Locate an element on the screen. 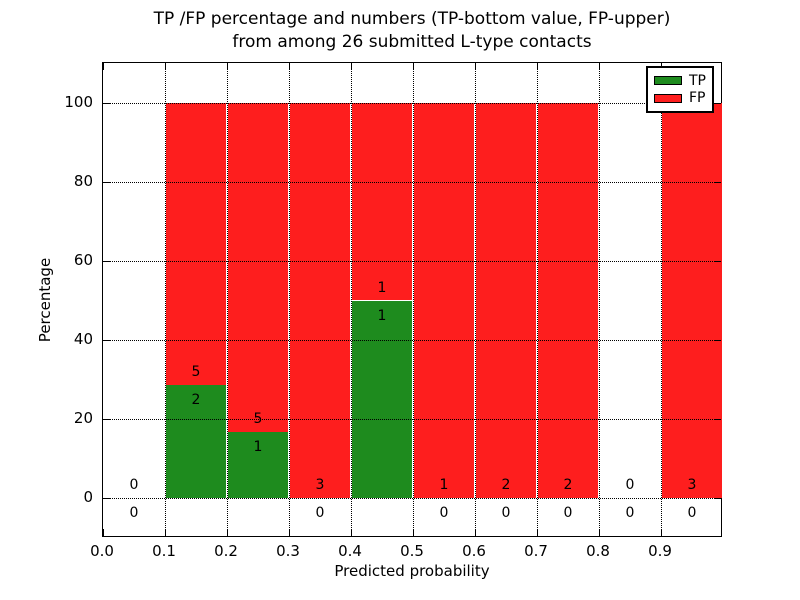  x-axis-label: Predicted probability is located at coordinates (412, 571).